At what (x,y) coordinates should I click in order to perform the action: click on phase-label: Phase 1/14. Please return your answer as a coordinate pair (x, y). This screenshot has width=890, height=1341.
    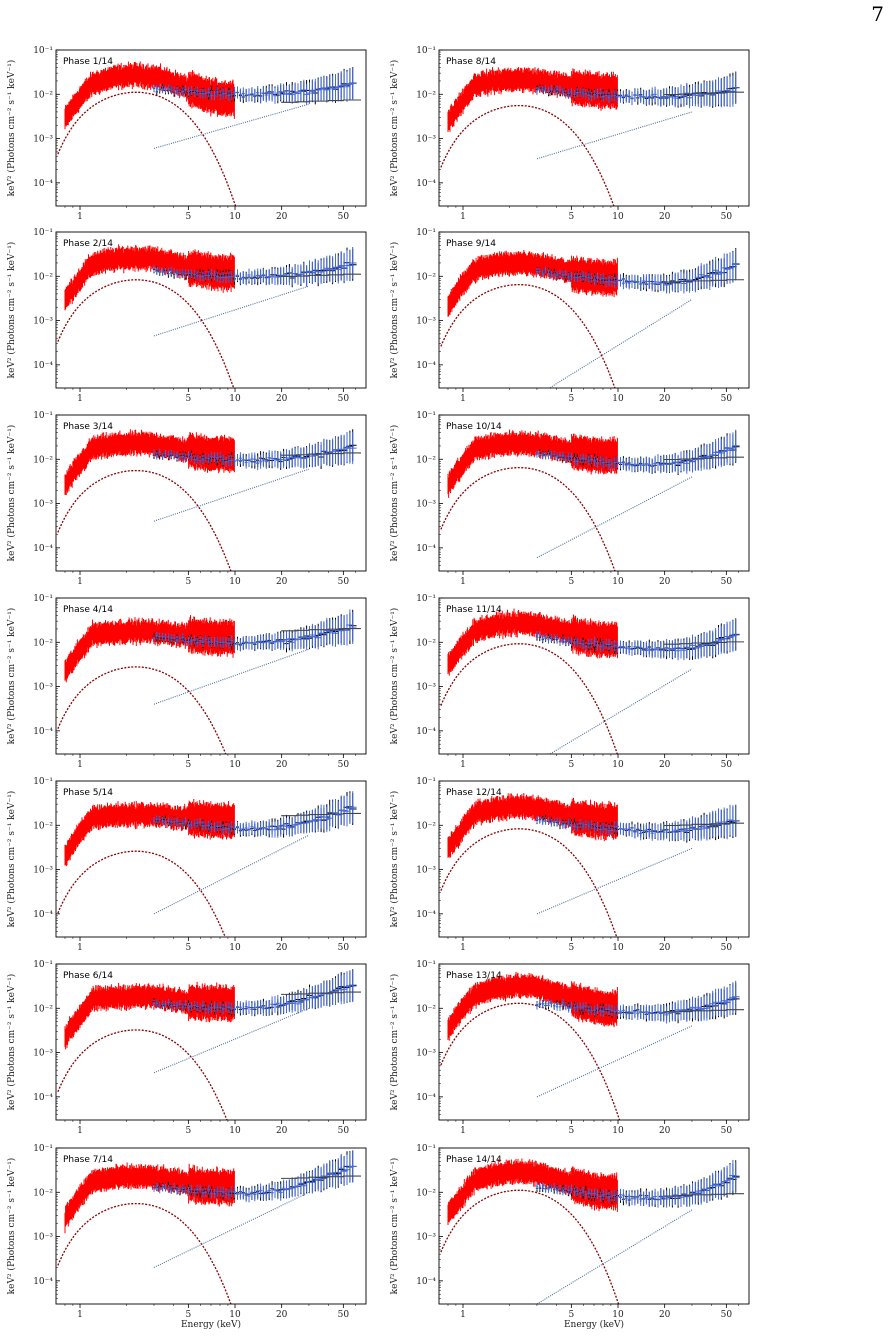
    Looking at the image, I should click on (88, 62).